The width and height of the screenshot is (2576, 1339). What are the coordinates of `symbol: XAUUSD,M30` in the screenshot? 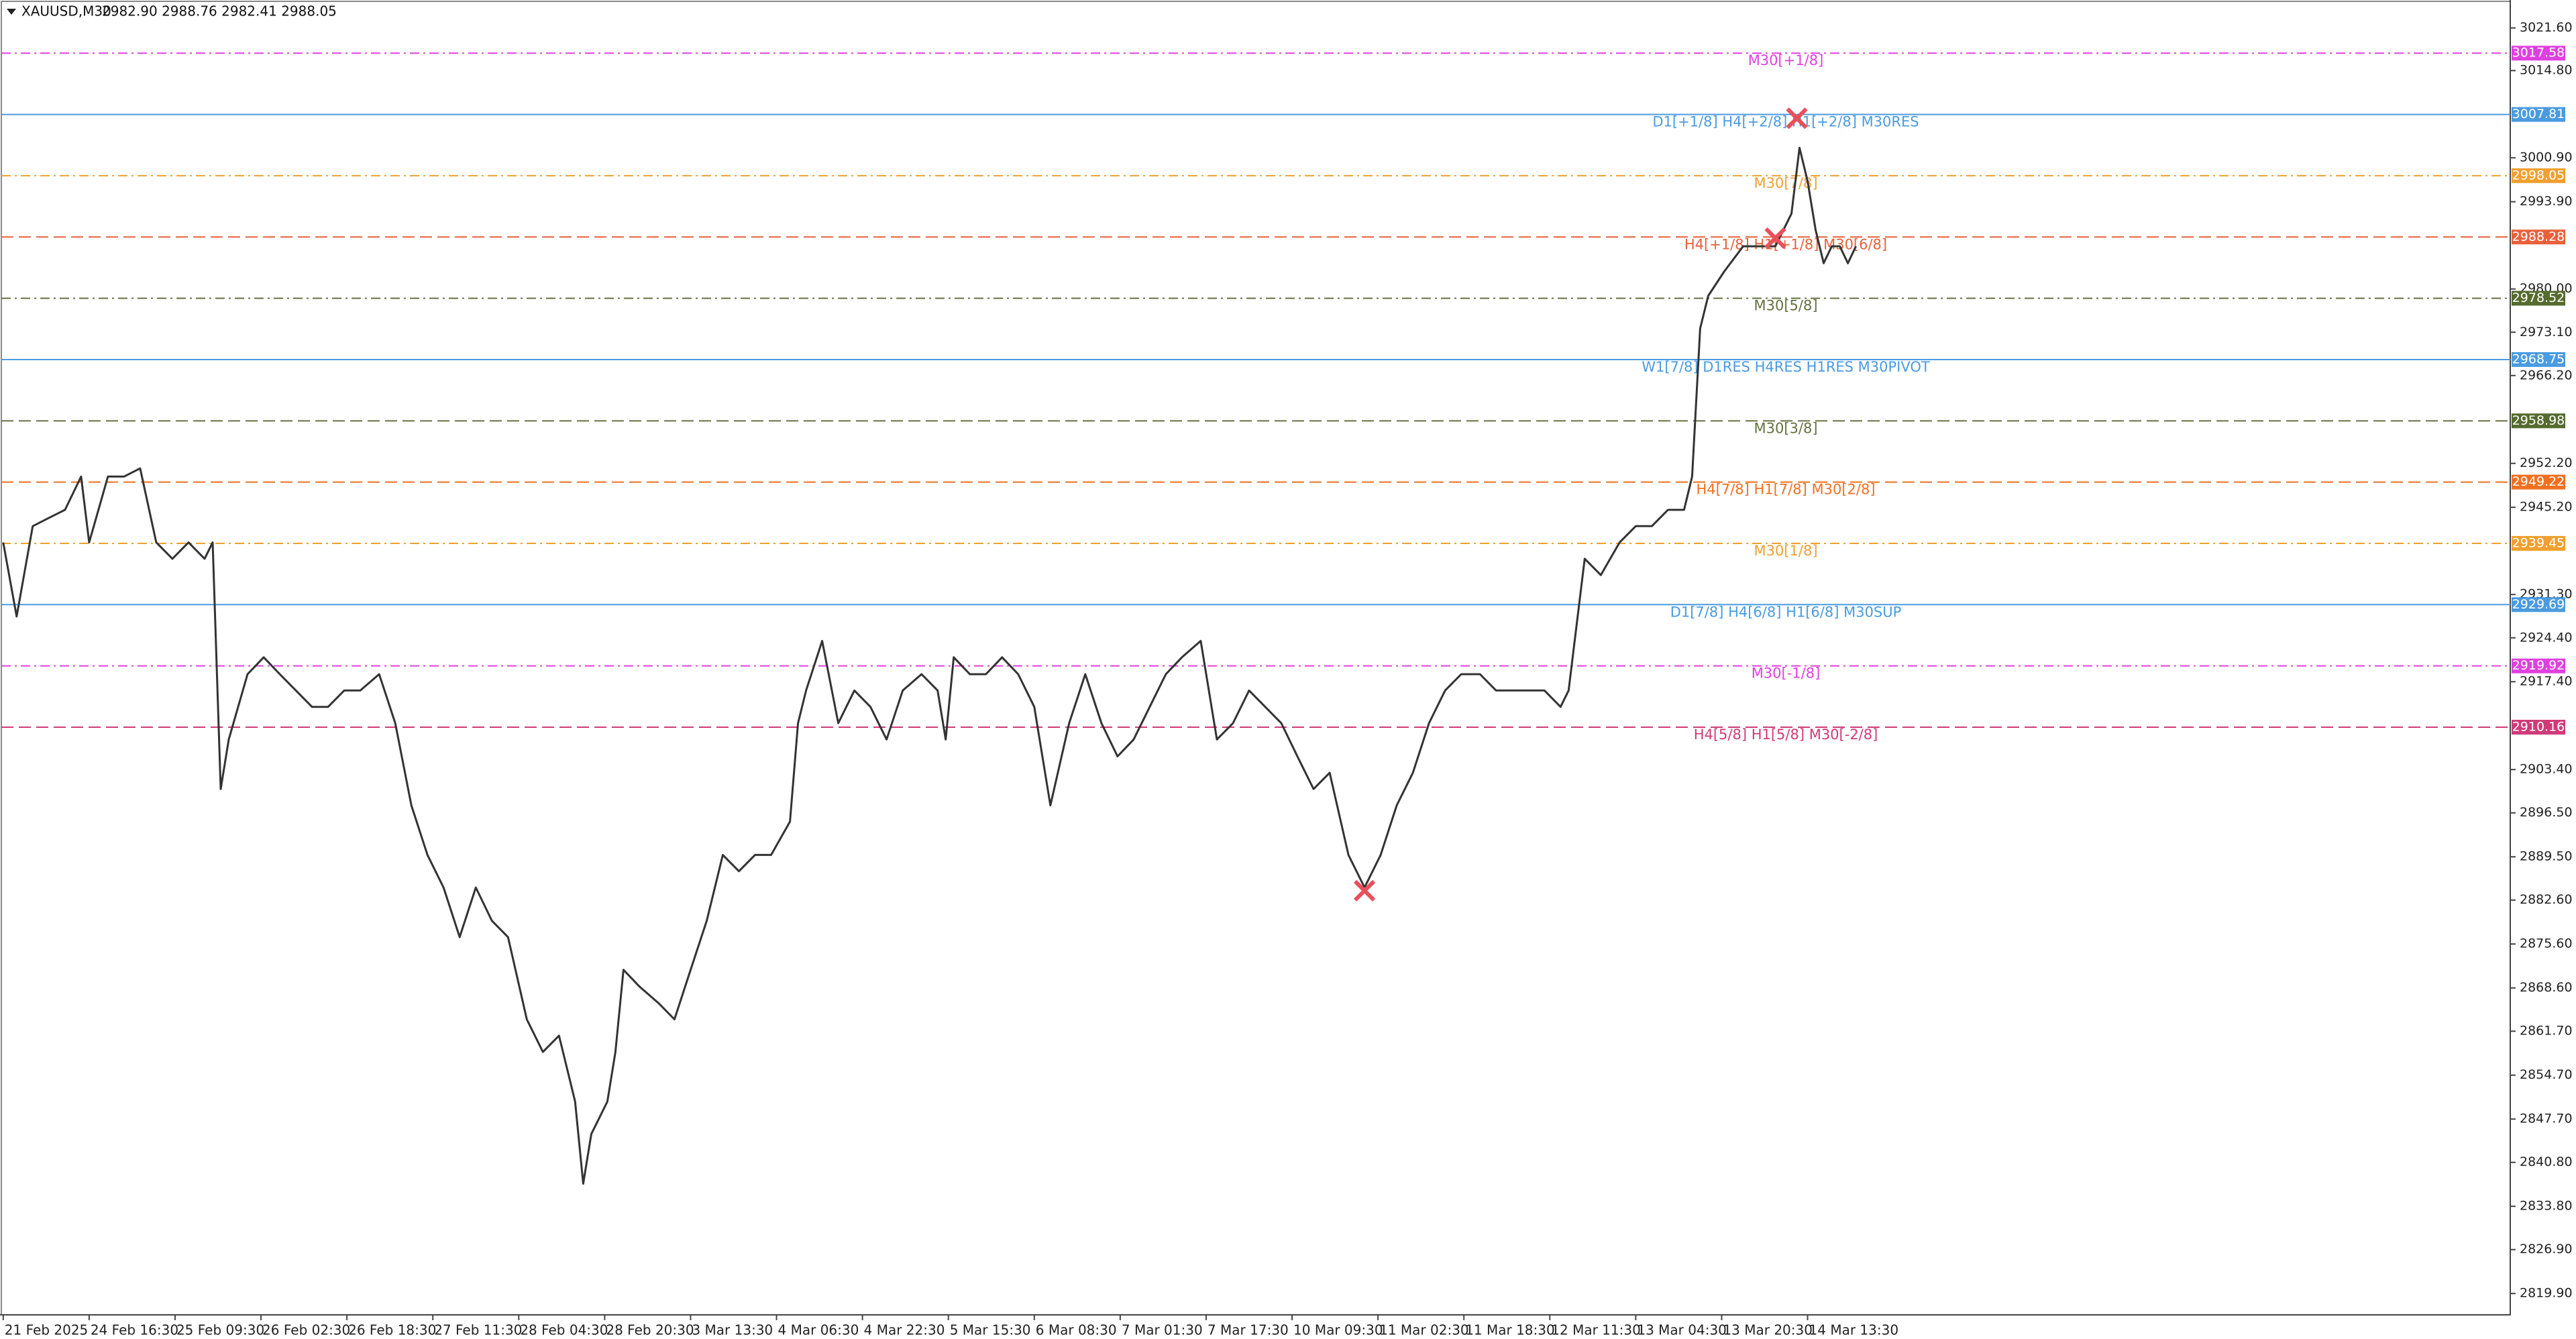 It's located at (66, 11).